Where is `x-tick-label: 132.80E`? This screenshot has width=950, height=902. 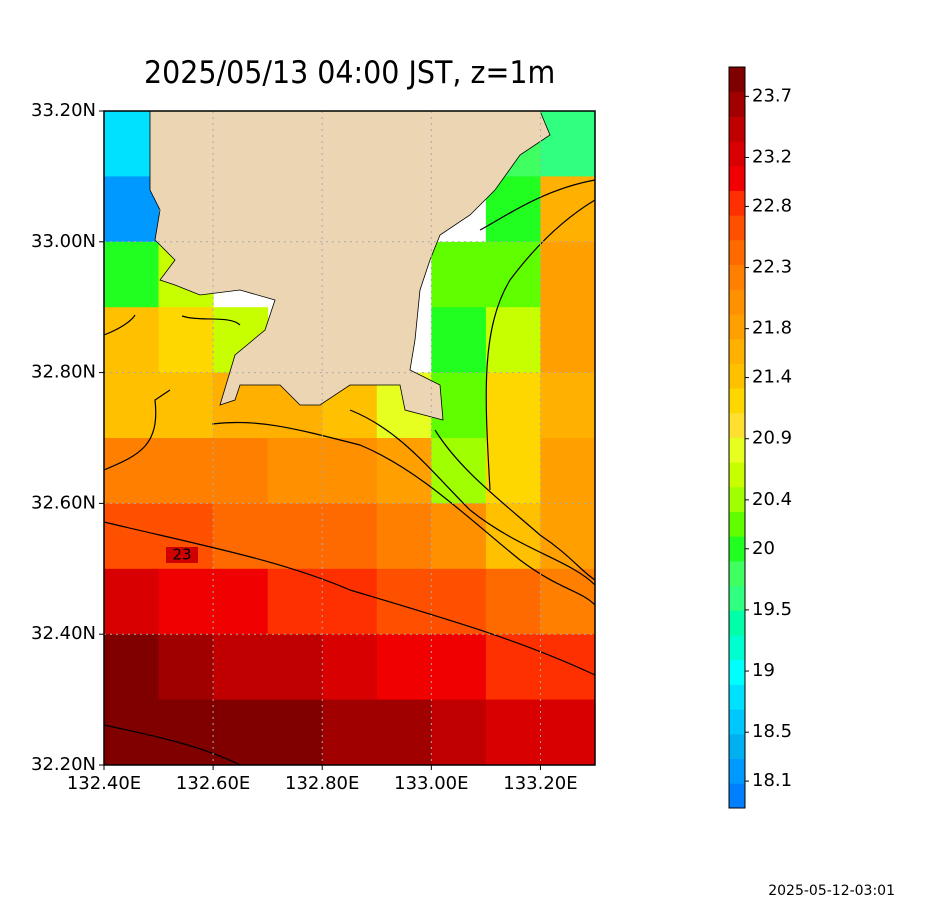
x-tick-label: 132.80E is located at coordinates (322, 783).